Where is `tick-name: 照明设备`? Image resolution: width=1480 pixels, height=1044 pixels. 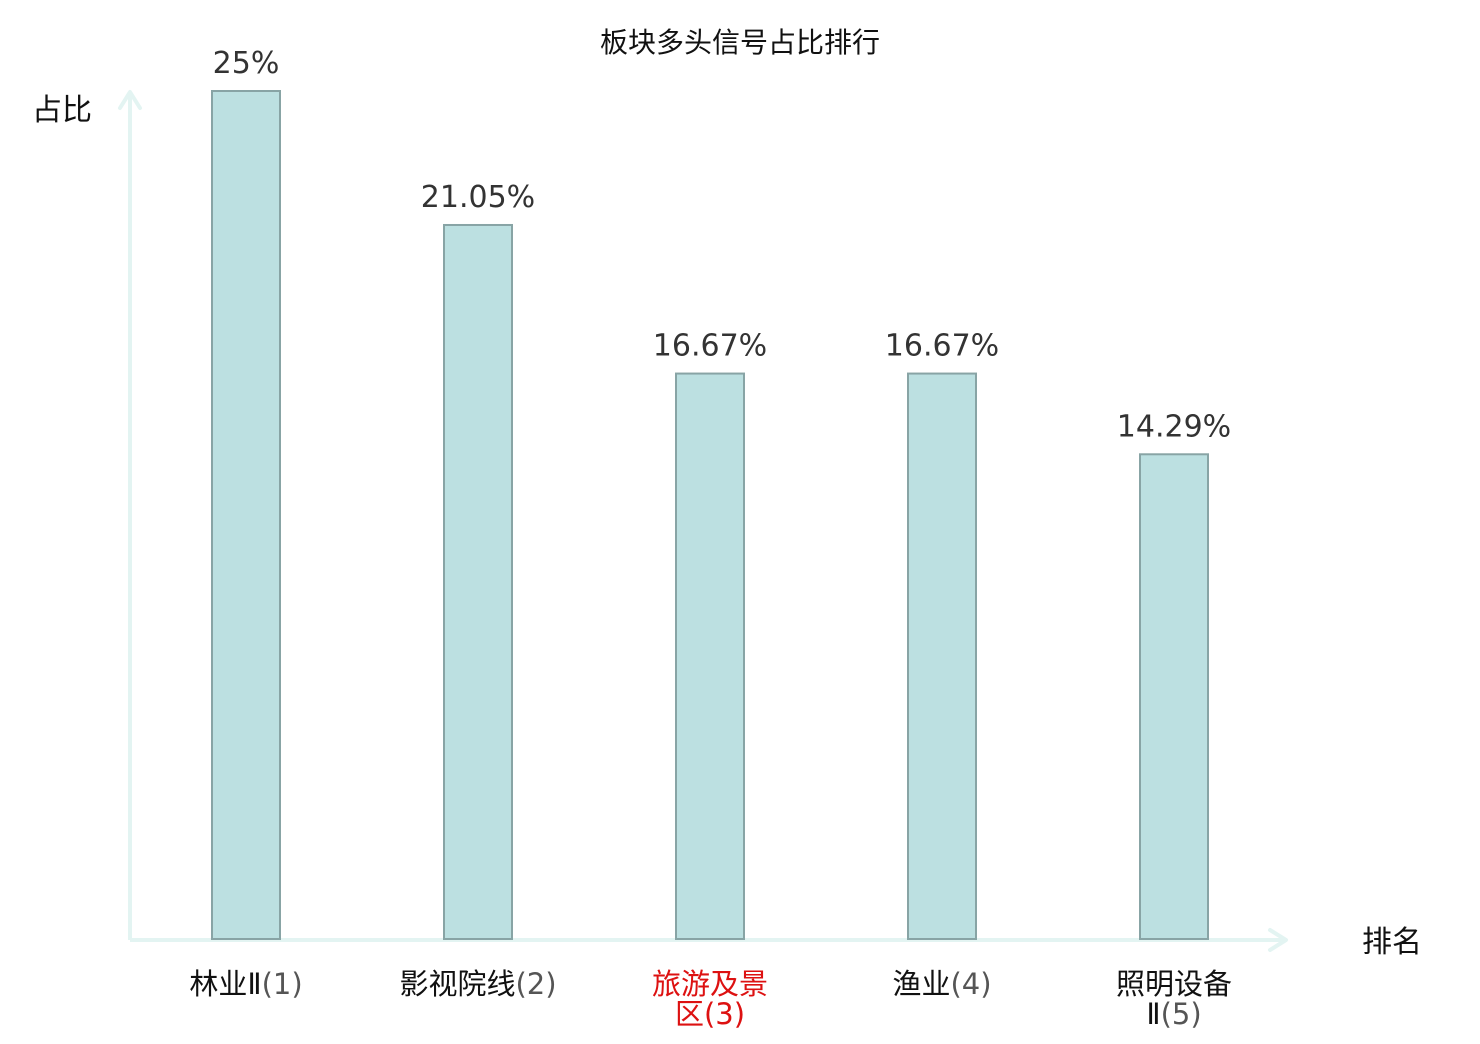
tick-name: 照明设备 is located at coordinates (1174, 984).